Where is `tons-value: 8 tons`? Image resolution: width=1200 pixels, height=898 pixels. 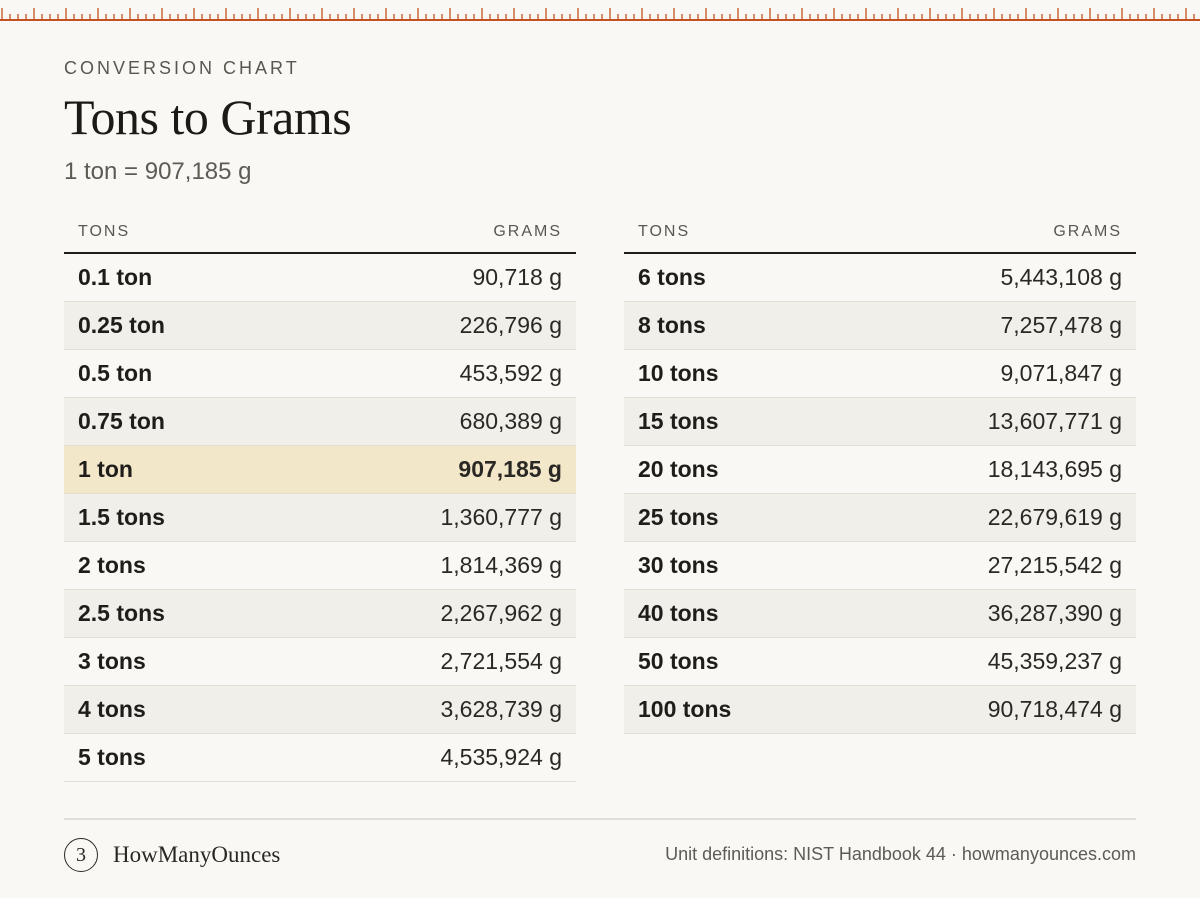
tons-value: 8 tons is located at coordinates (672, 325).